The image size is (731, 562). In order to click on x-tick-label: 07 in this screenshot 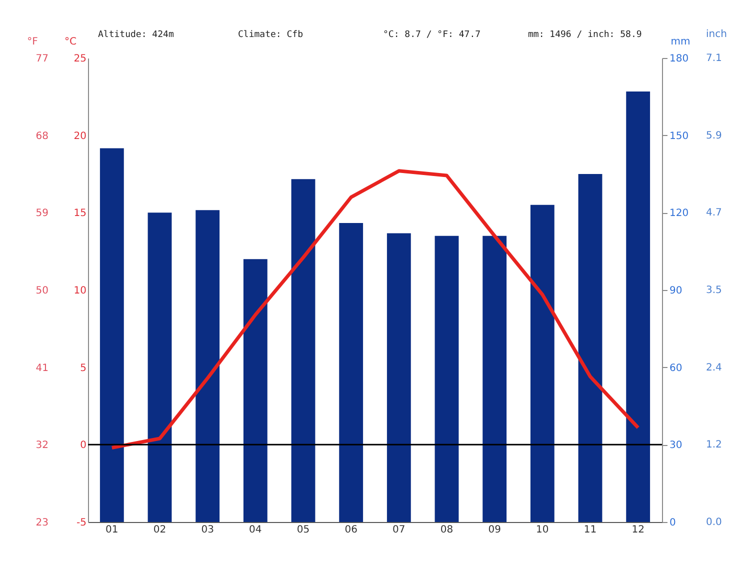, I will do `click(399, 530)`.